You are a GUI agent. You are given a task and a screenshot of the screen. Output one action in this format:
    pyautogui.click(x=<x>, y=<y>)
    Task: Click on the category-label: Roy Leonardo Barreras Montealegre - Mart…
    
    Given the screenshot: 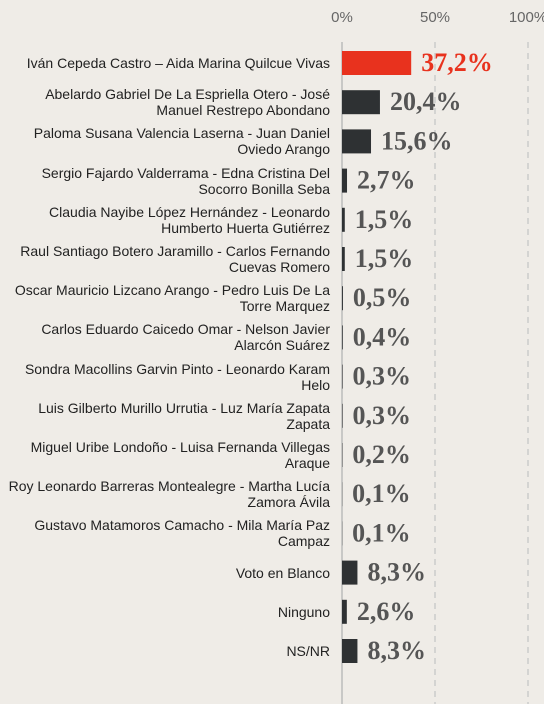 What is the action you would take?
    pyautogui.click(x=169, y=494)
    